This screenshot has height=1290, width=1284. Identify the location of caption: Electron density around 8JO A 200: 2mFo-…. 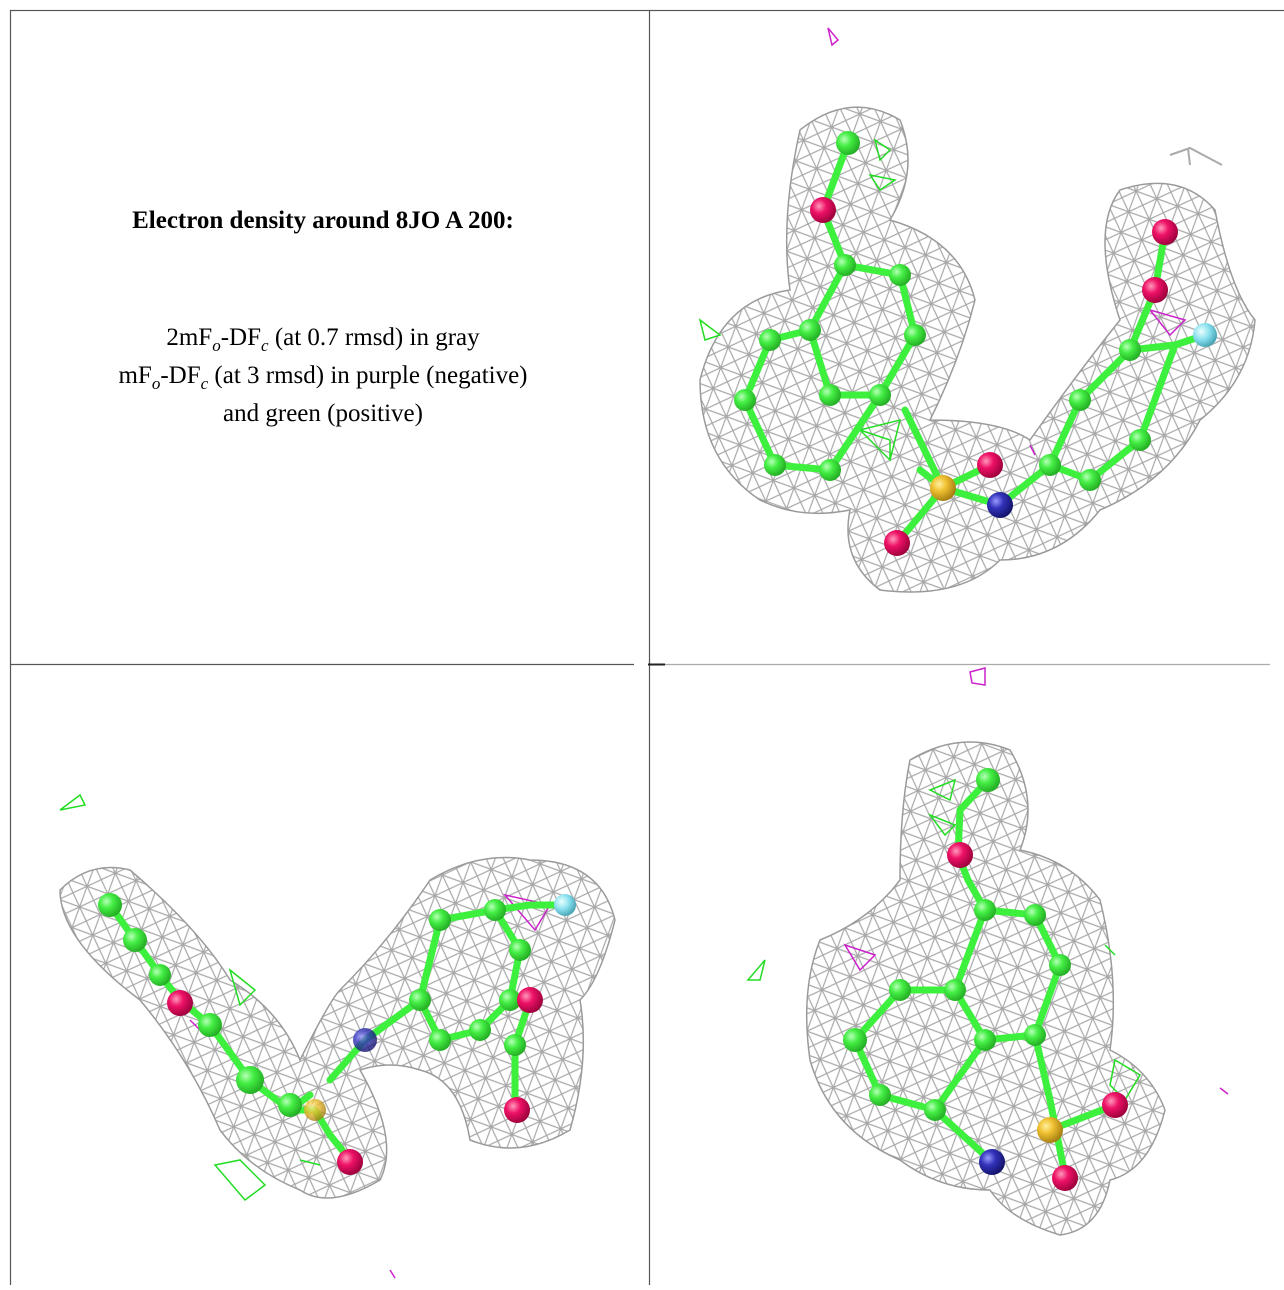
(322, 317).